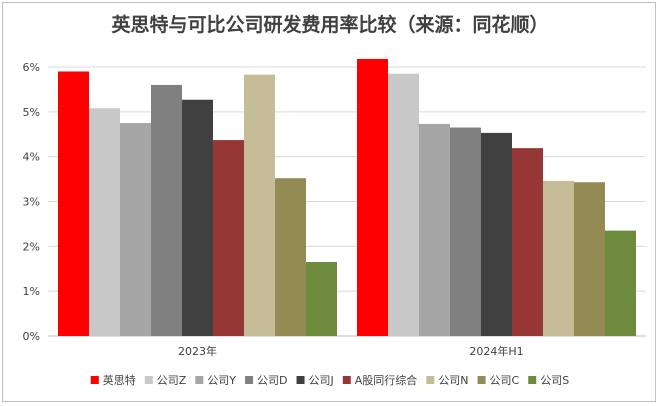  What do you see at coordinates (119, 380) in the screenshot?
I see `legend-label: 英思特` at bounding box center [119, 380].